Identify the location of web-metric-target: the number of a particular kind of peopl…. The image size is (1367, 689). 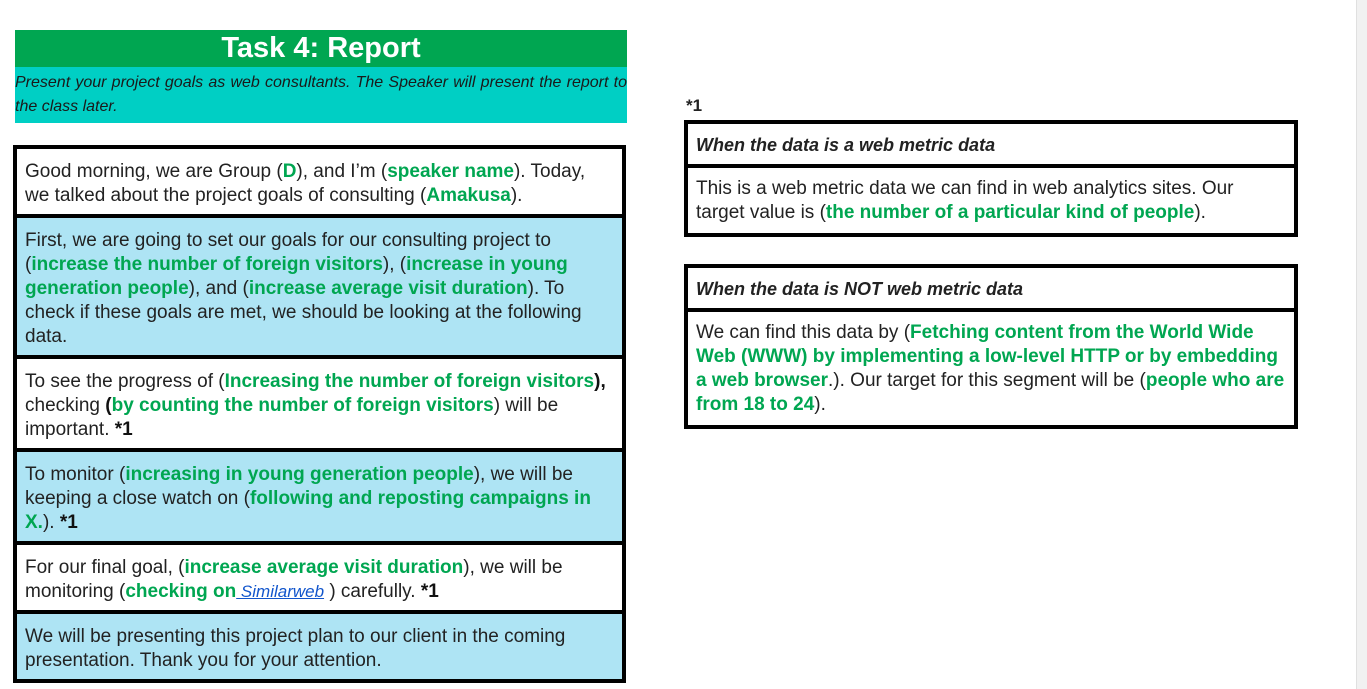
(1010, 212).